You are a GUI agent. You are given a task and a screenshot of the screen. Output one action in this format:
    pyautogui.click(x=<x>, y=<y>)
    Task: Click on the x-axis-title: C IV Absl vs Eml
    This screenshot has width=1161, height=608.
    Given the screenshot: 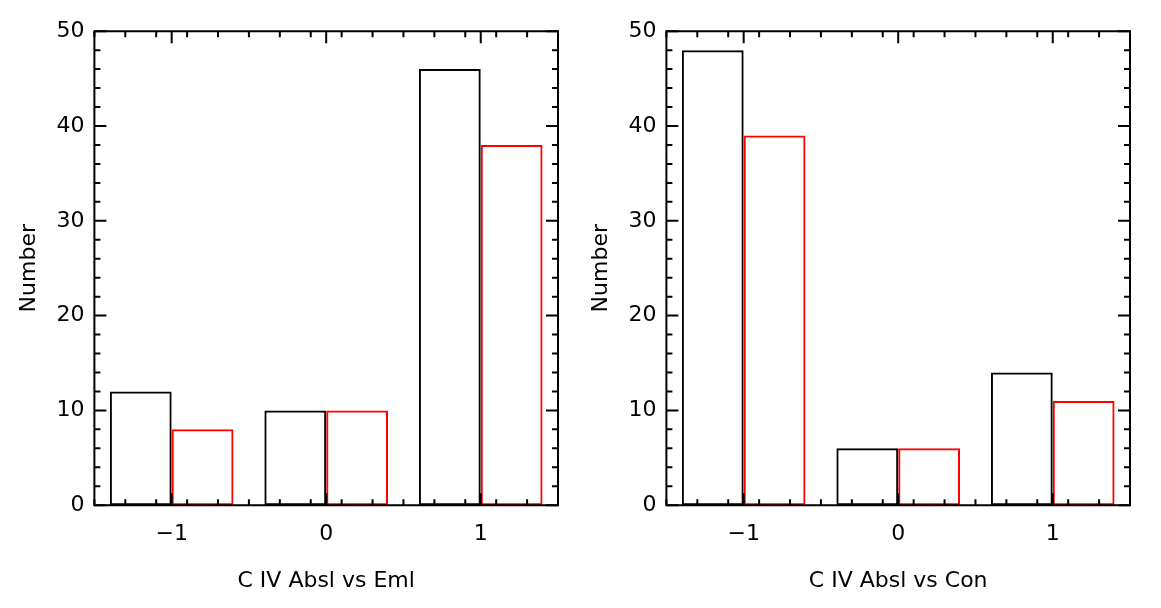 What is the action you would take?
    pyautogui.click(x=326, y=579)
    